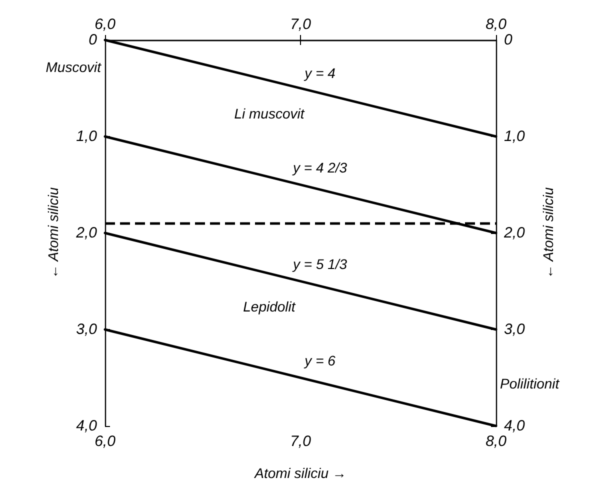 This screenshot has width=601, height=491. Describe the element at coordinates (301, 441) in the screenshot. I see `x2-tick-label: 7,0` at that location.